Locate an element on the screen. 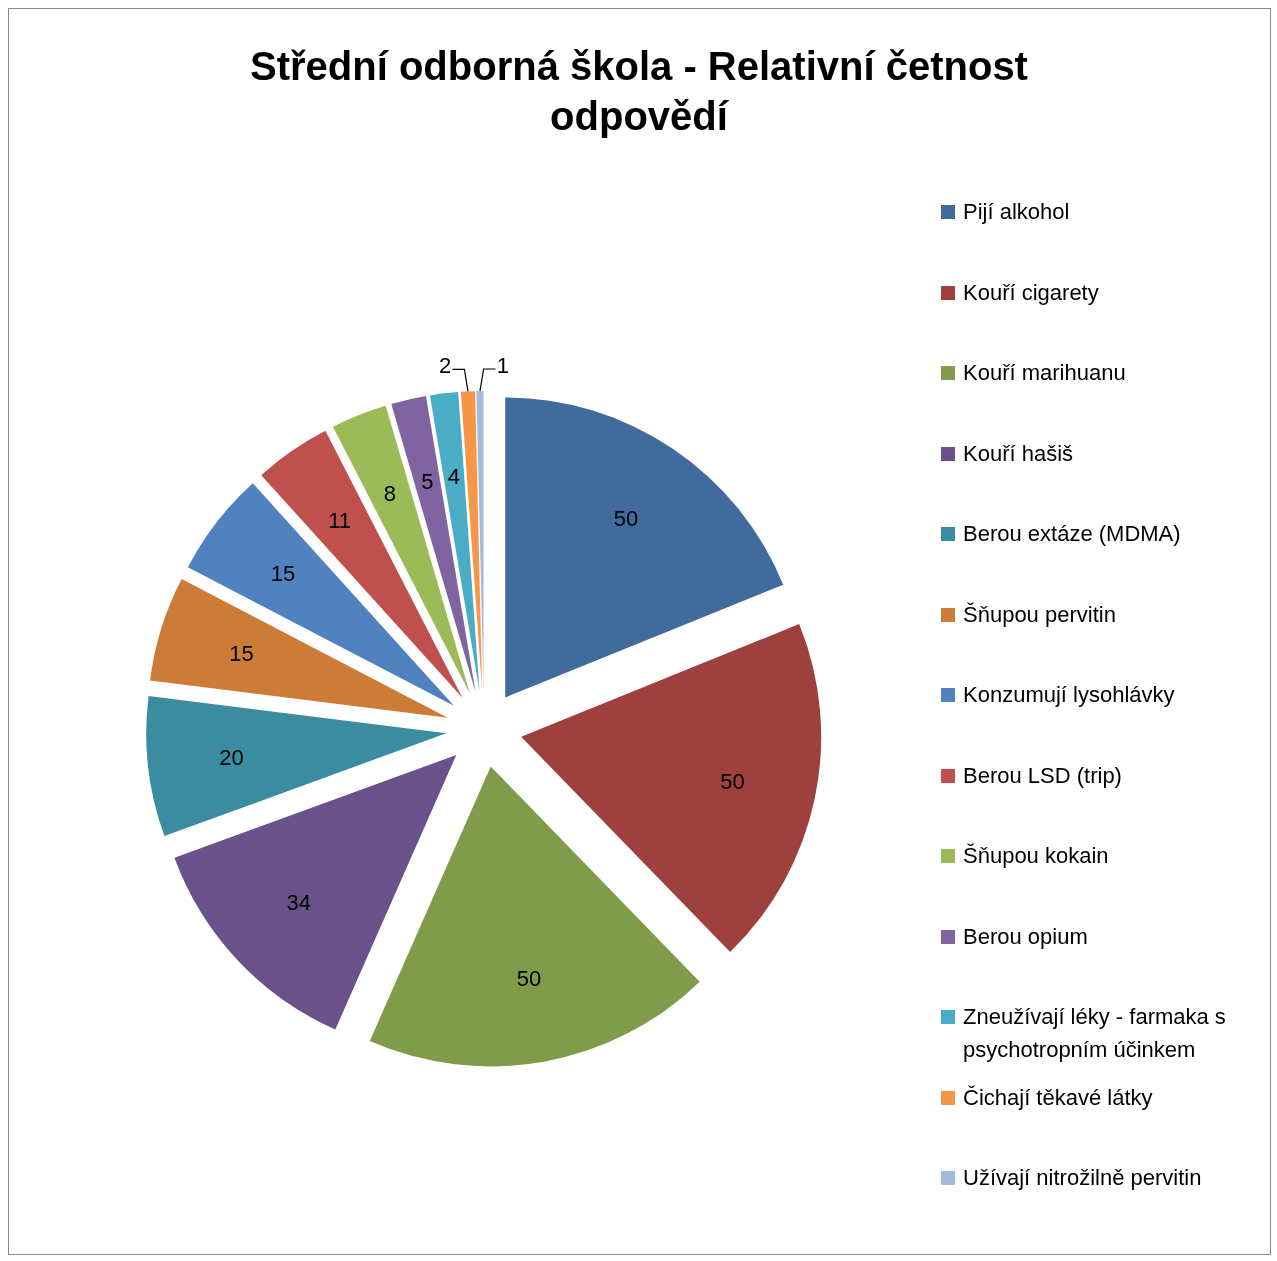 Image resolution: width=1277 pixels, height=1261 pixels. data-label: 1 is located at coordinates (502, 365).